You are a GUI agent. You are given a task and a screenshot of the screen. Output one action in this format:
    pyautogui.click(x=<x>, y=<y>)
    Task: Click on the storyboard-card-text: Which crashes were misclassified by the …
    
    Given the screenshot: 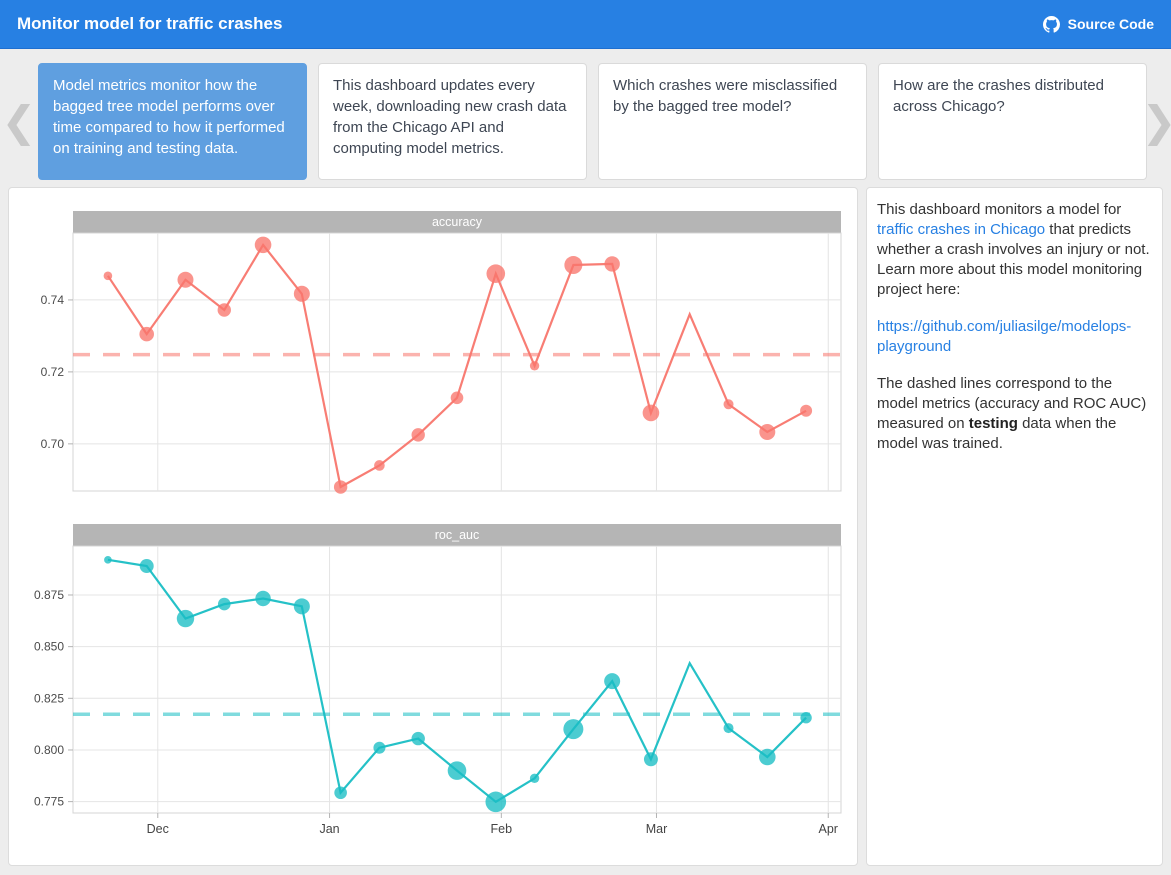 What is the action you would take?
    pyautogui.click(x=725, y=96)
    